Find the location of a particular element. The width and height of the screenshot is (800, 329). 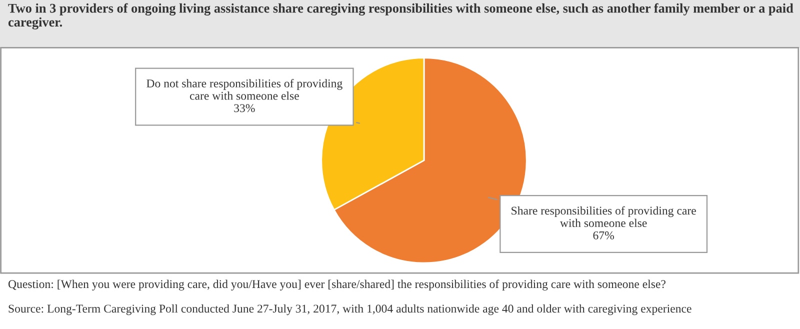

data-label: 33% is located at coordinates (244, 108).